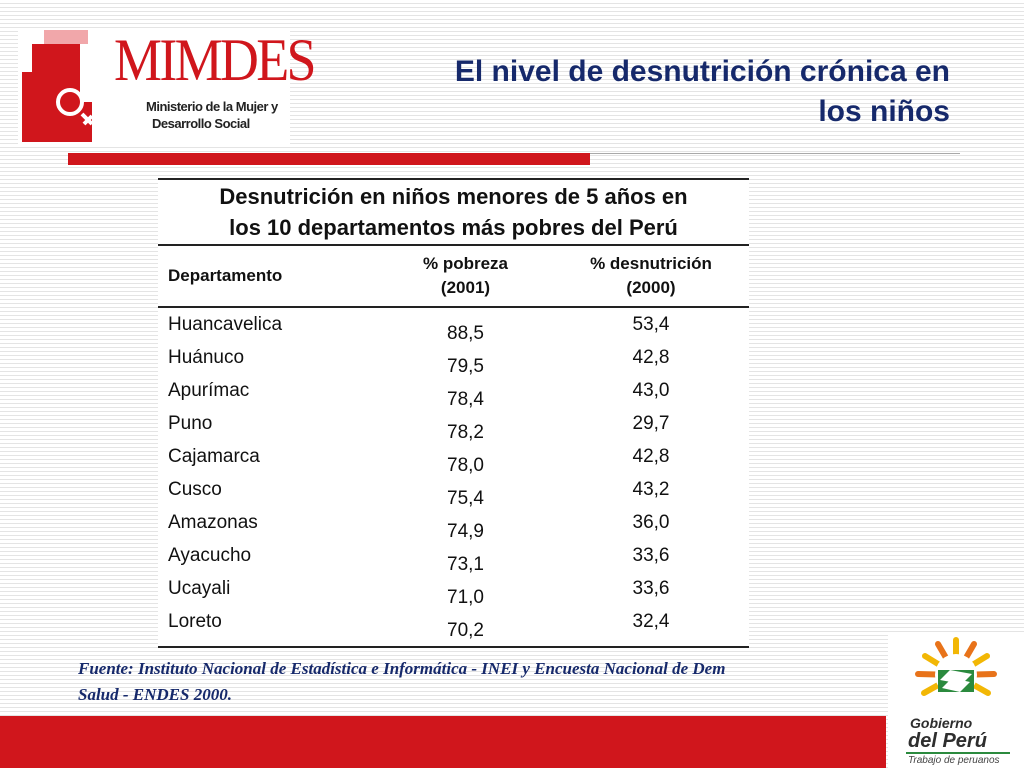  What do you see at coordinates (329, 159) in the screenshot?
I see `title-underline-red` at bounding box center [329, 159].